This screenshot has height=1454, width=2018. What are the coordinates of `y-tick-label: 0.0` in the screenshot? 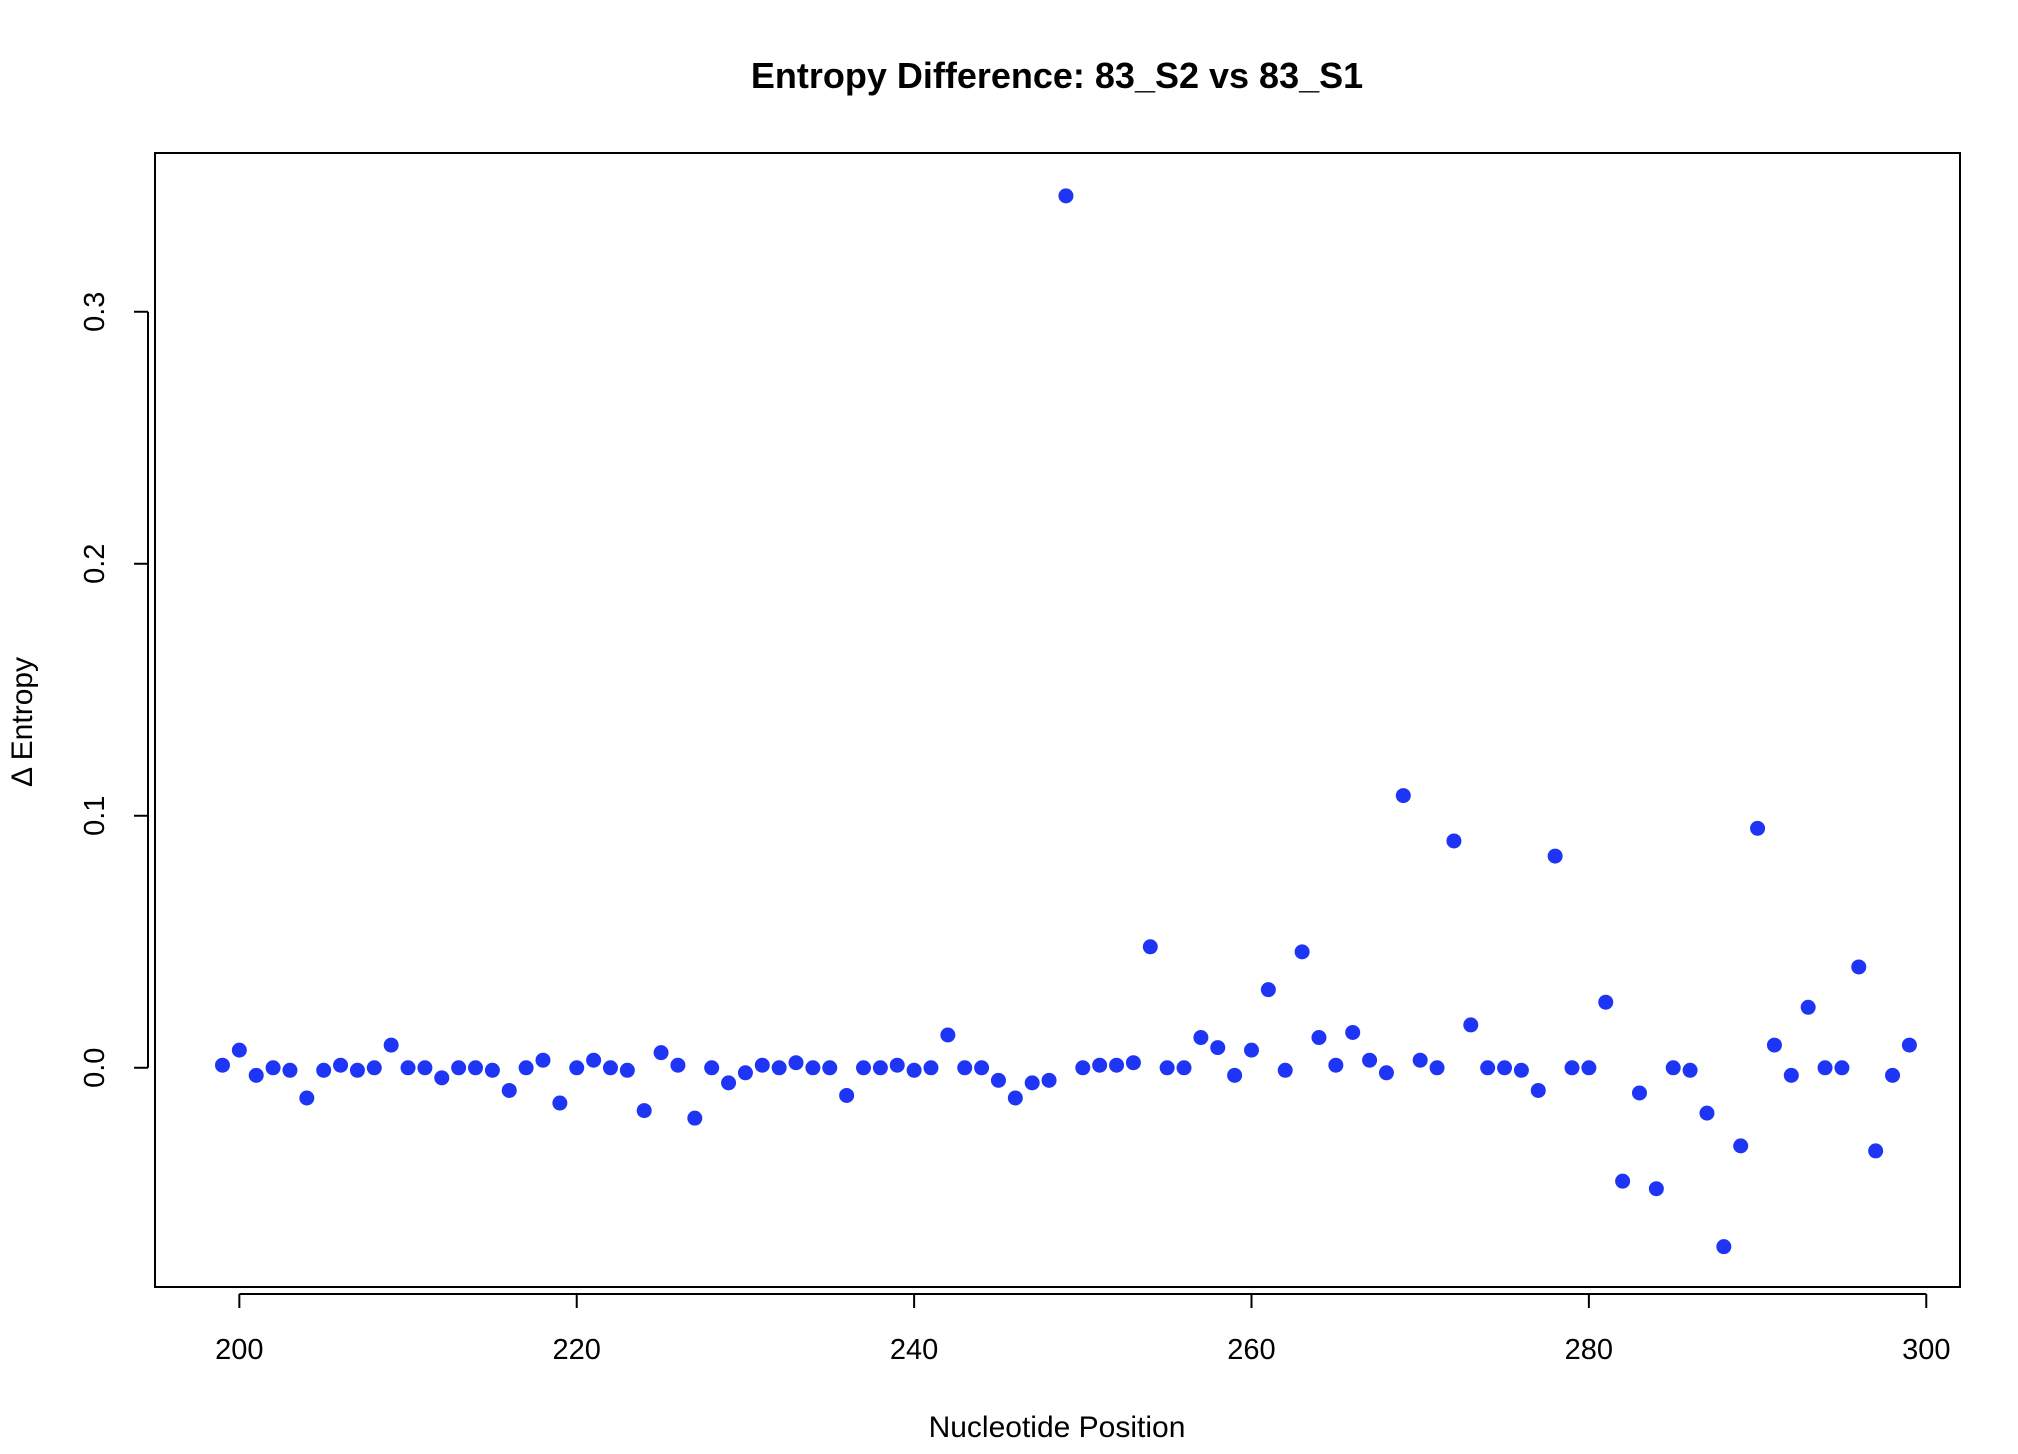 It's located at (95, 1068).